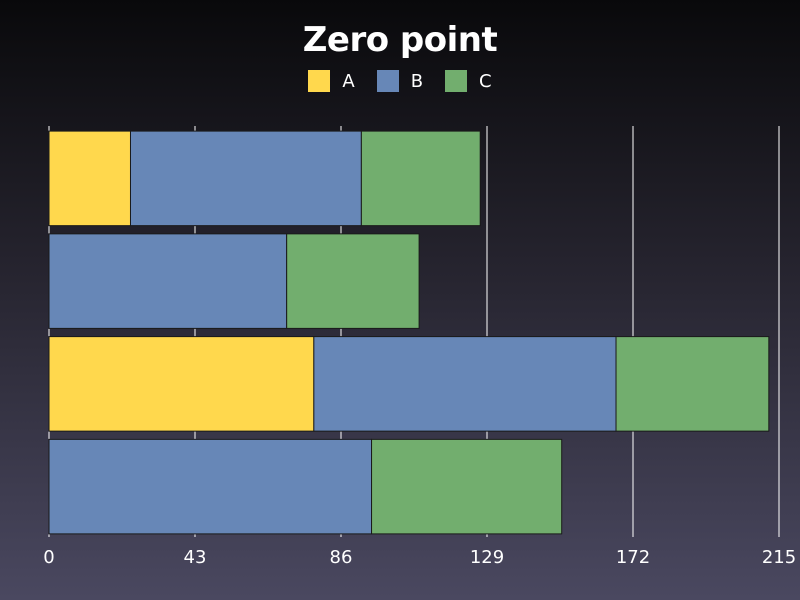 This screenshot has height=600, width=800. I want to click on legend-item-b: B, so click(400, 81).